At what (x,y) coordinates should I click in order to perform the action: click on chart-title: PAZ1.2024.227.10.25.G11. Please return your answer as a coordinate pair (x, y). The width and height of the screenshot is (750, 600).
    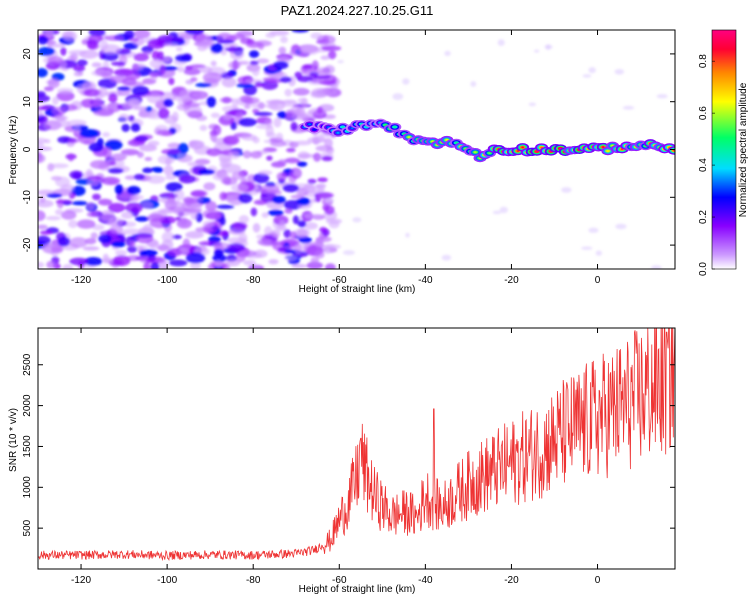
    Looking at the image, I should click on (357, 10).